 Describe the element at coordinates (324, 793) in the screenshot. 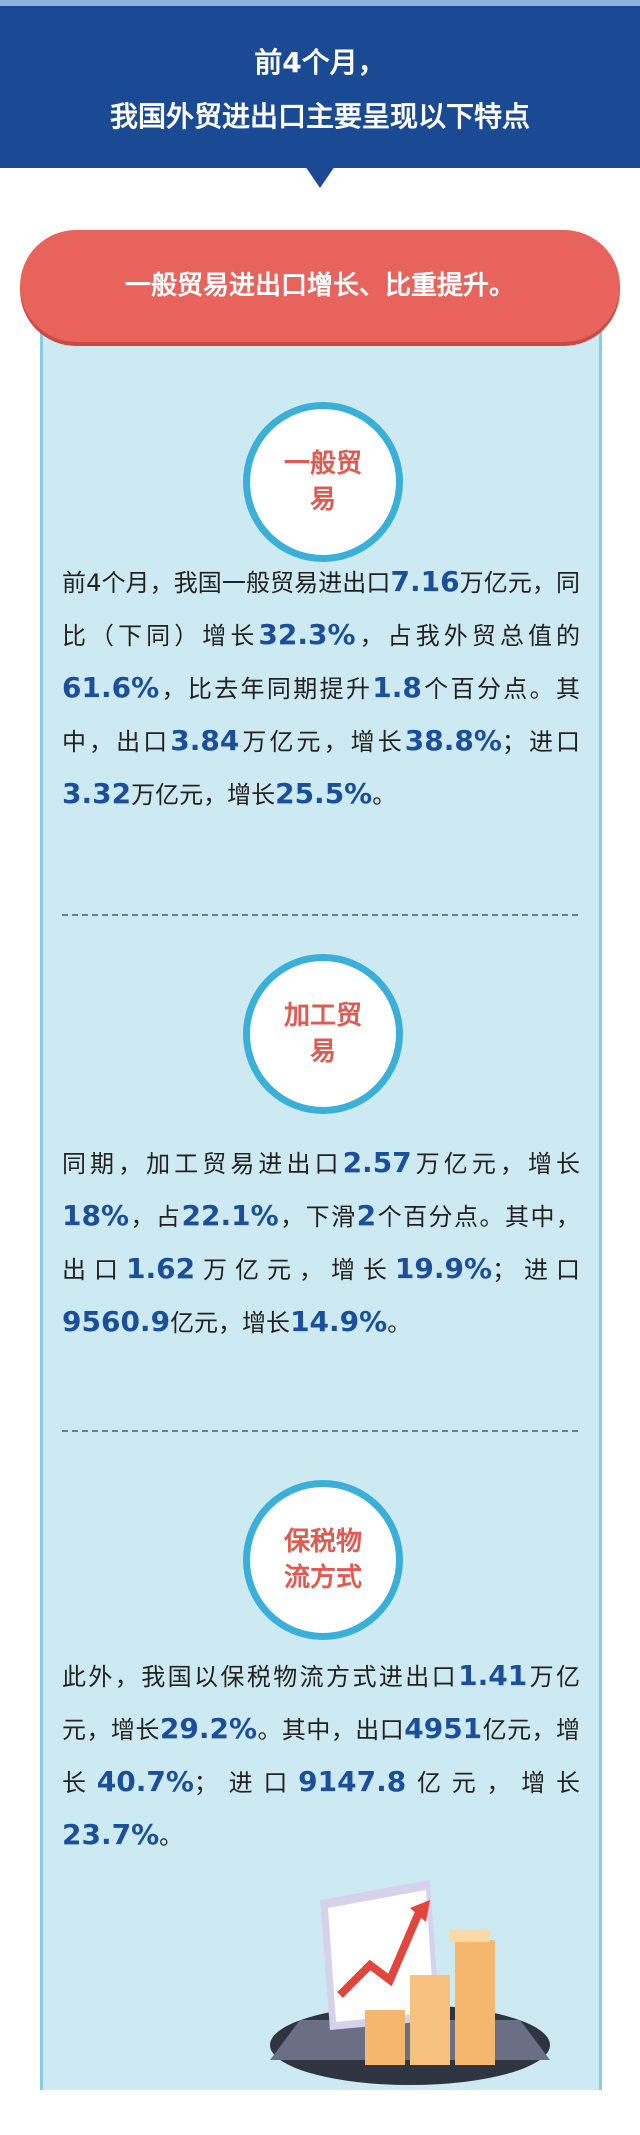

I see `highlight-number: 25.5%` at that location.